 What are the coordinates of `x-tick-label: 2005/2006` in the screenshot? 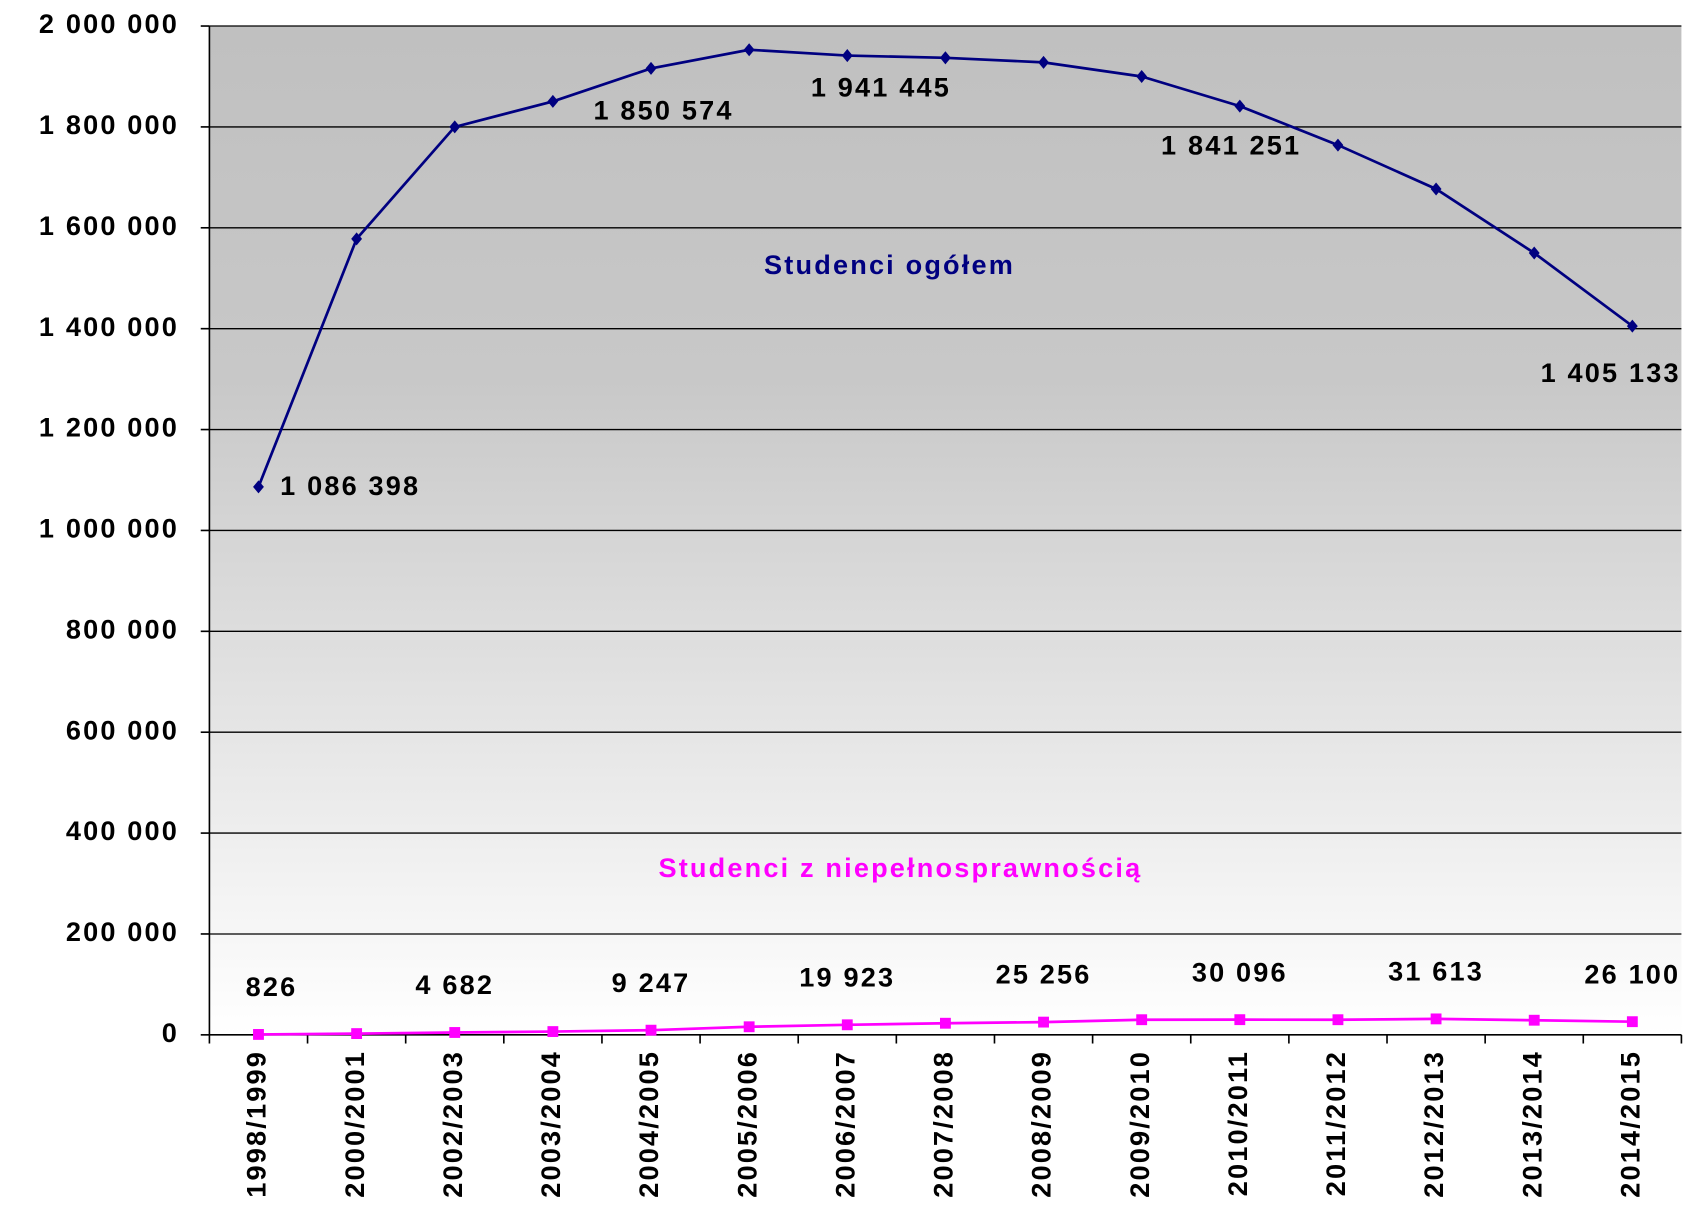 It's located at (746, 1124).